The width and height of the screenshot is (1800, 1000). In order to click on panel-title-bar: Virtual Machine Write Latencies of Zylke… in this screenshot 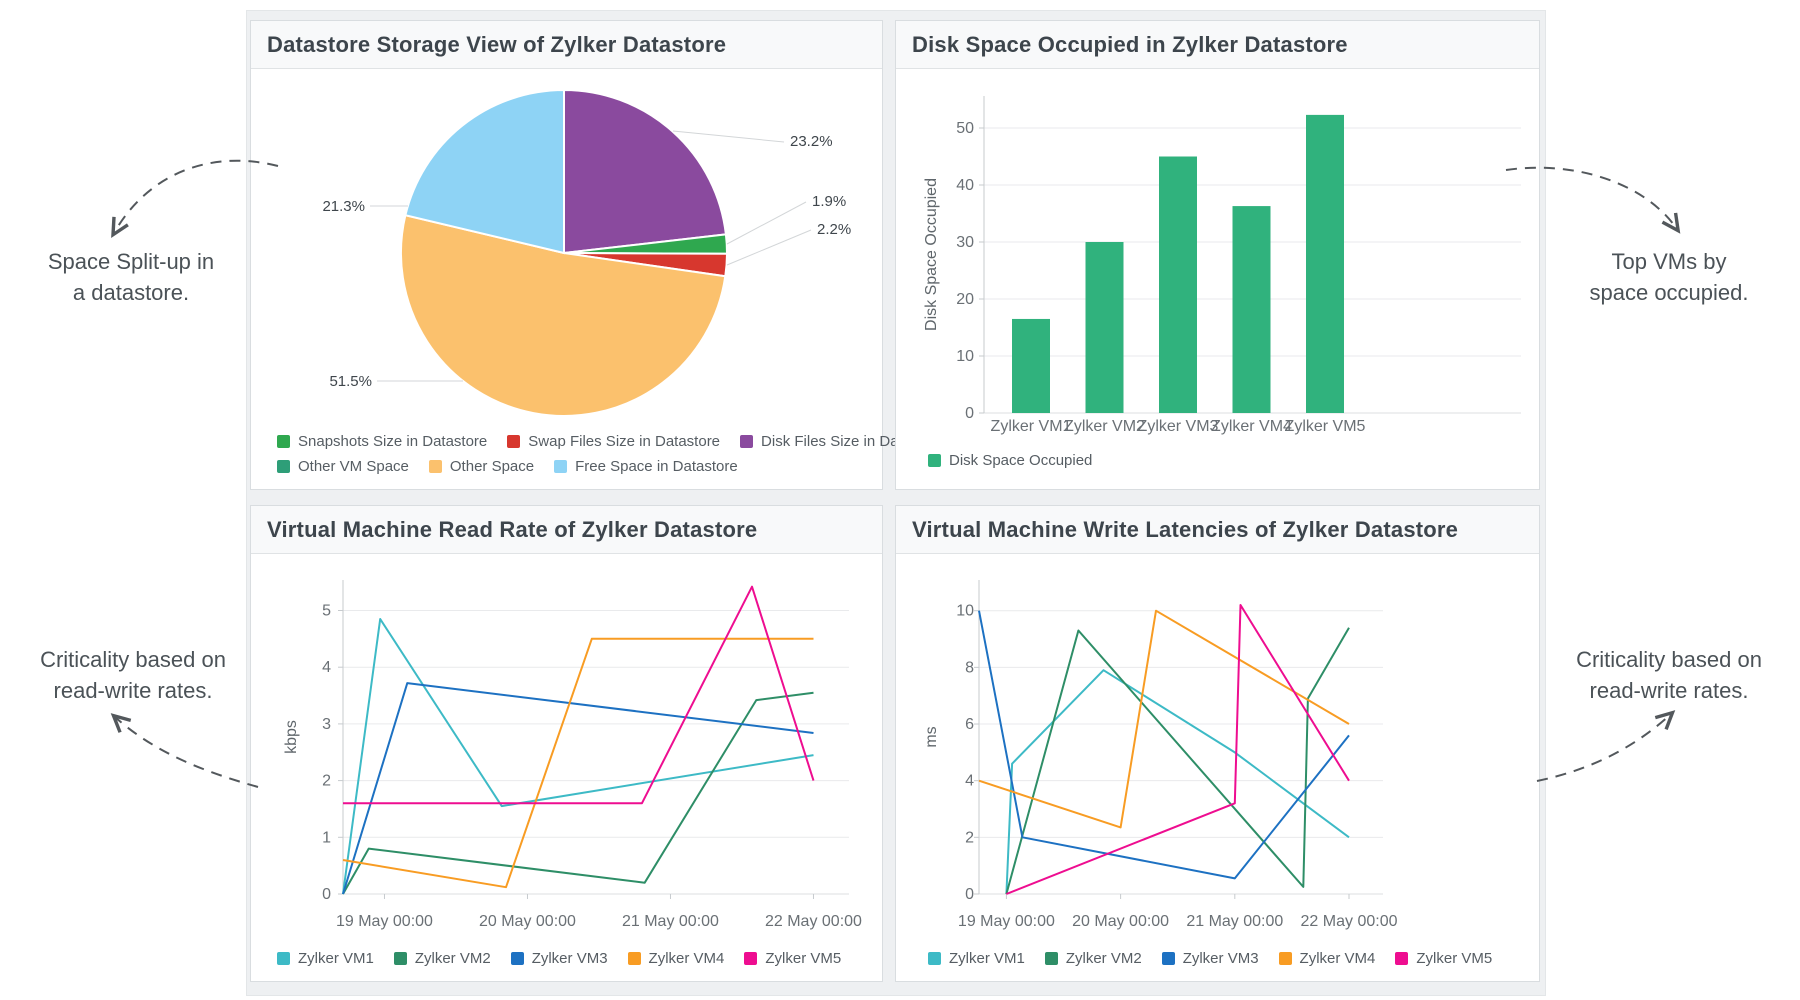, I will do `click(1217, 530)`.